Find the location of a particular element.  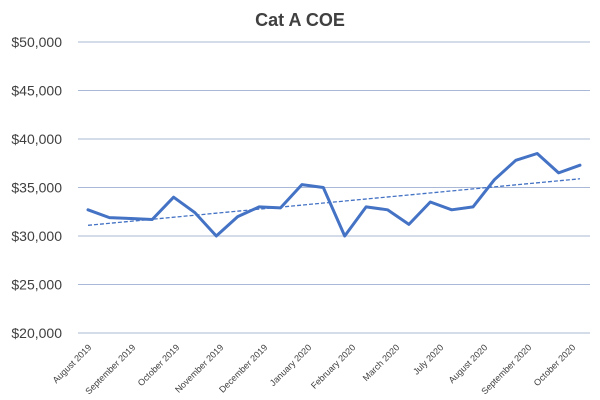

chart-title: Cat A COE is located at coordinates (300, 20).